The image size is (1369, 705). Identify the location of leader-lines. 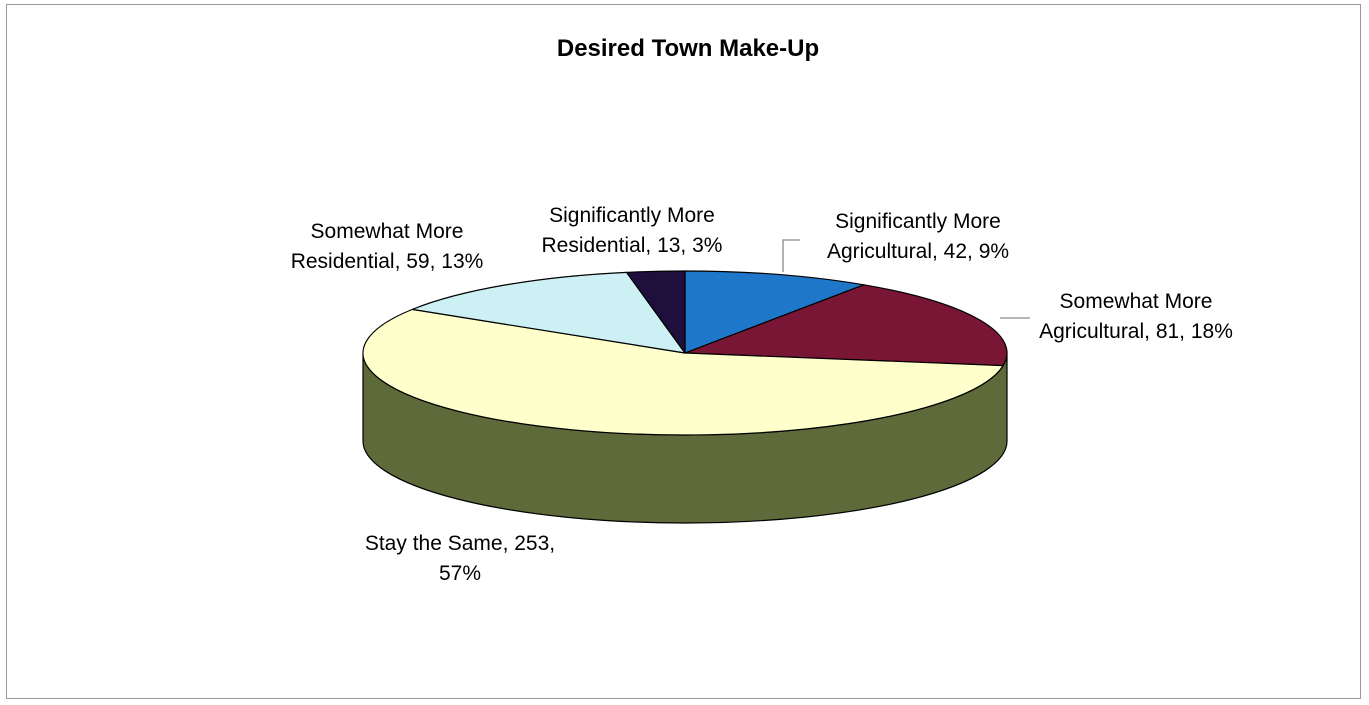
(906, 279).